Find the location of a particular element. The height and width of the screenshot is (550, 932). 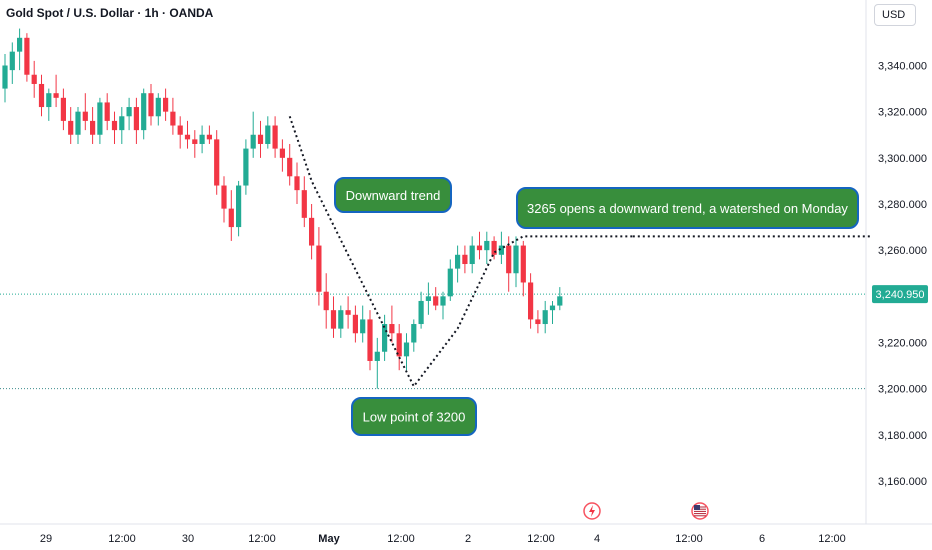

current-price-badge-bg is located at coordinates (900, 294).